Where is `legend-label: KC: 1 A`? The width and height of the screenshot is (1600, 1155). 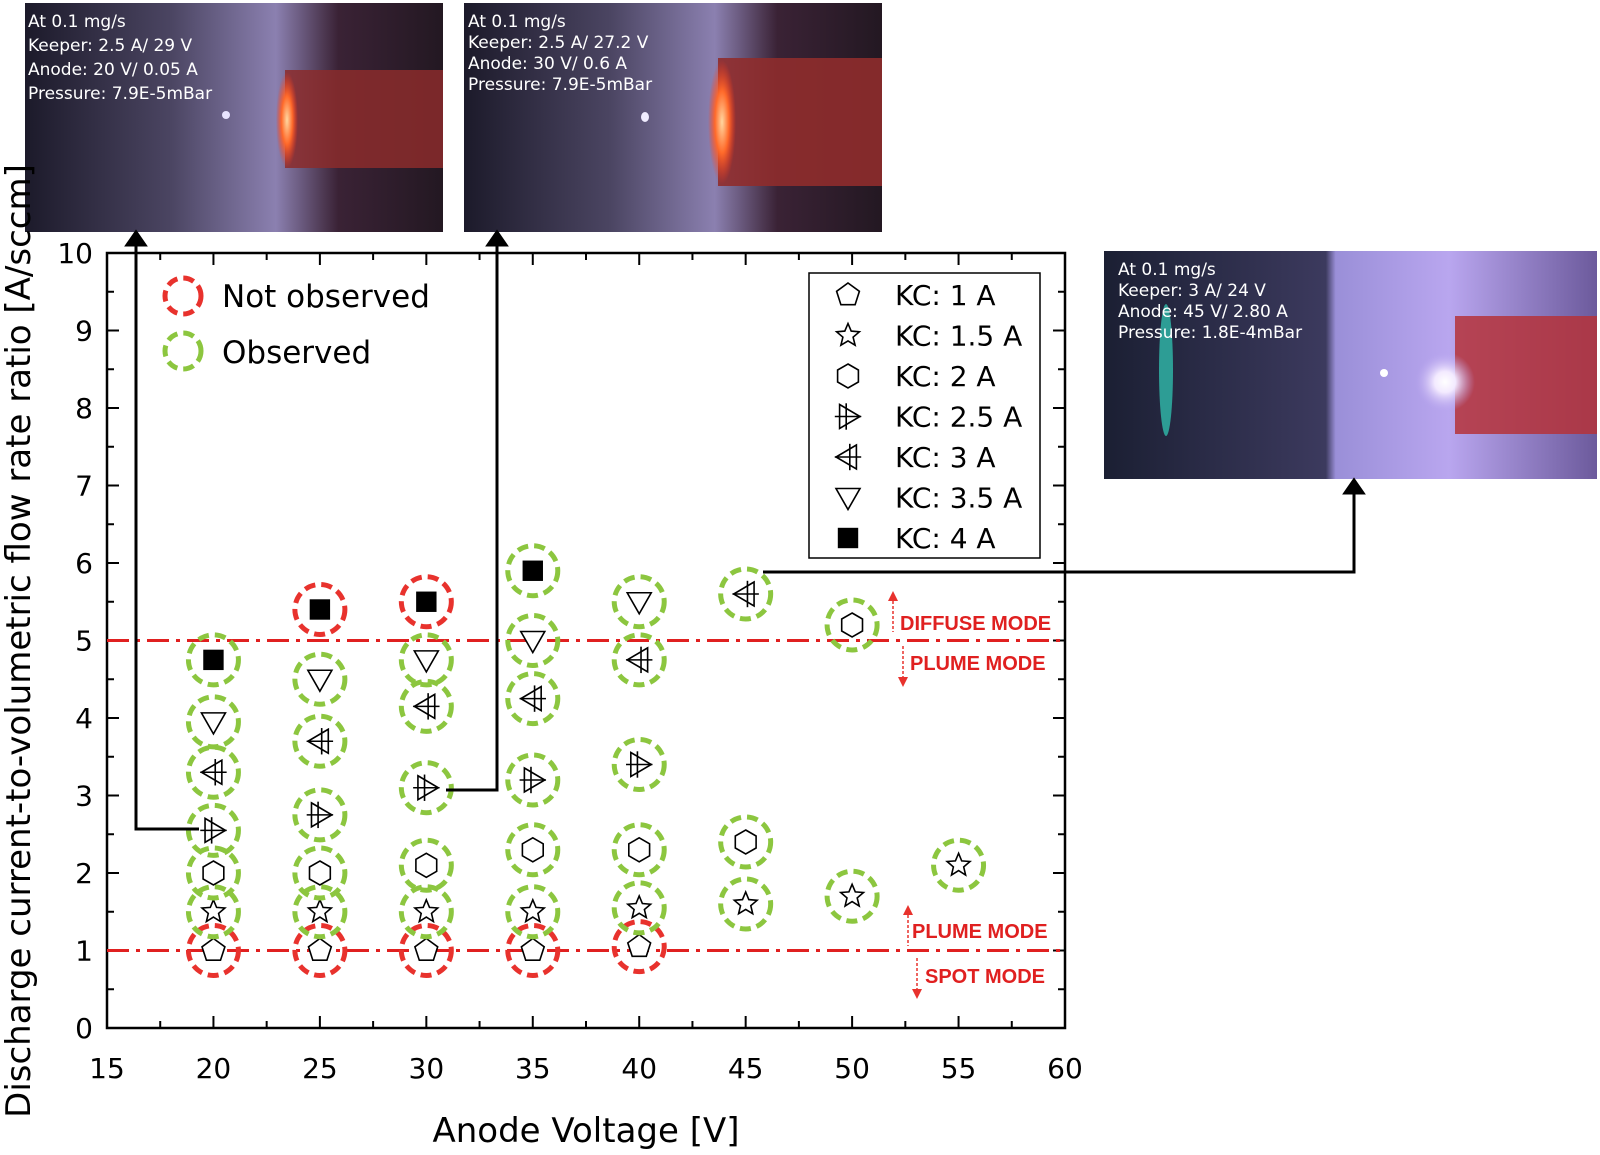
legend-label: KC: 1 A is located at coordinates (945, 295).